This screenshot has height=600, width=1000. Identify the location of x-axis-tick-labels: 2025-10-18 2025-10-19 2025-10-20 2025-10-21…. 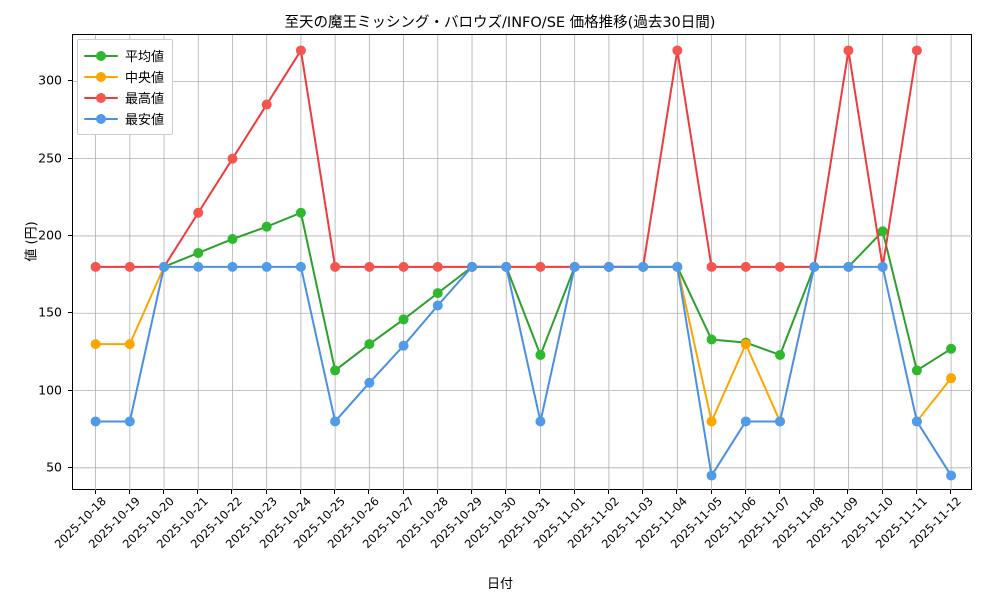
(511, 529).